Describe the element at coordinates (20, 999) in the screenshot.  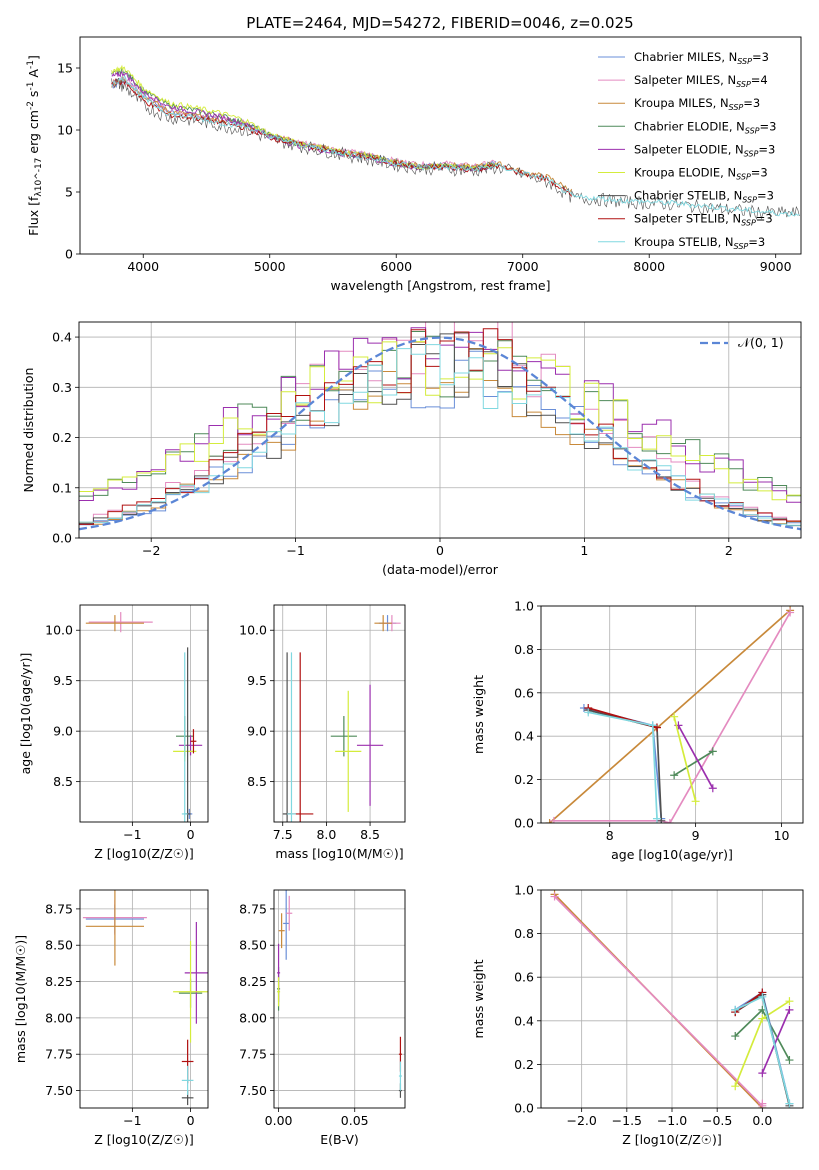
I see `y-axis-label: mass [log10(M/M☉)]` at that location.